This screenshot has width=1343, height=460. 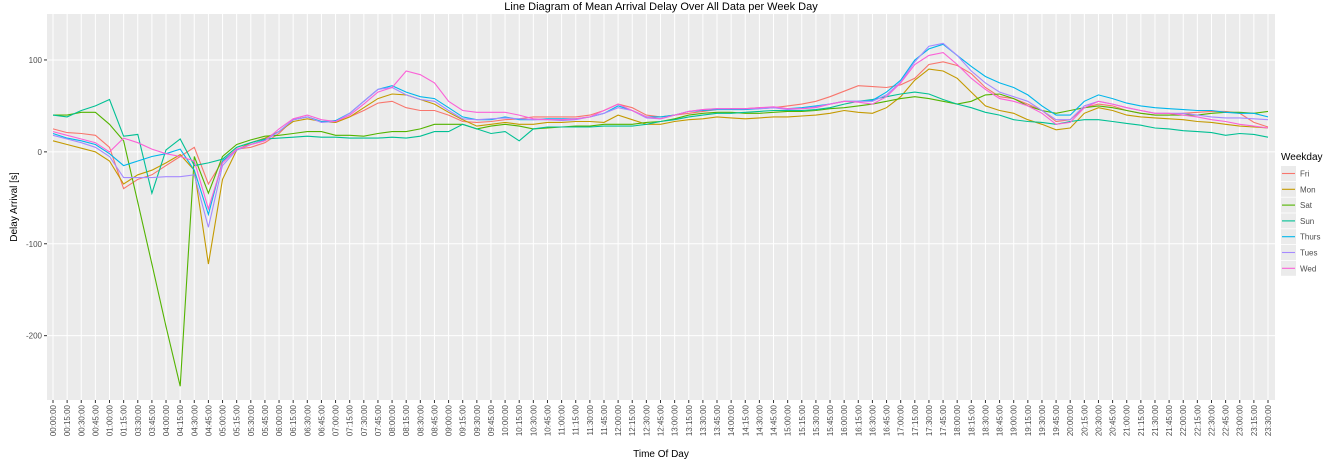 I want to click on legend-label: Mon, so click(x=1308, y=189).